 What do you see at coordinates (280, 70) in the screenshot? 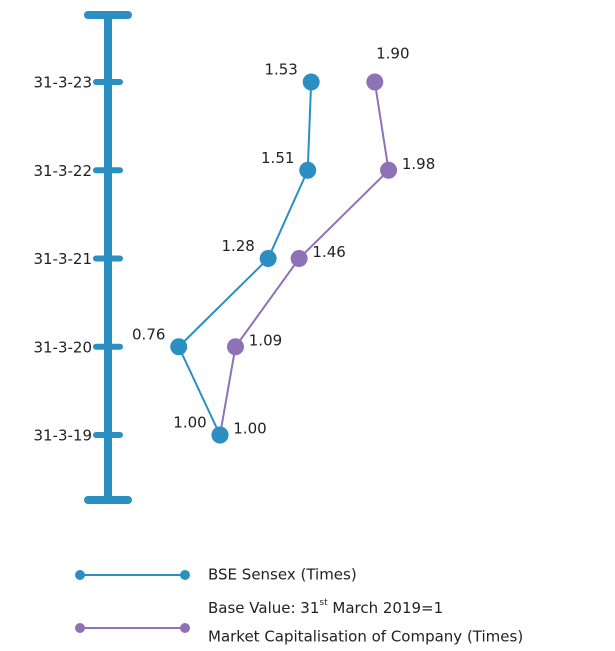
I see `data-label: 1.53` at bounding box center [280, 70].